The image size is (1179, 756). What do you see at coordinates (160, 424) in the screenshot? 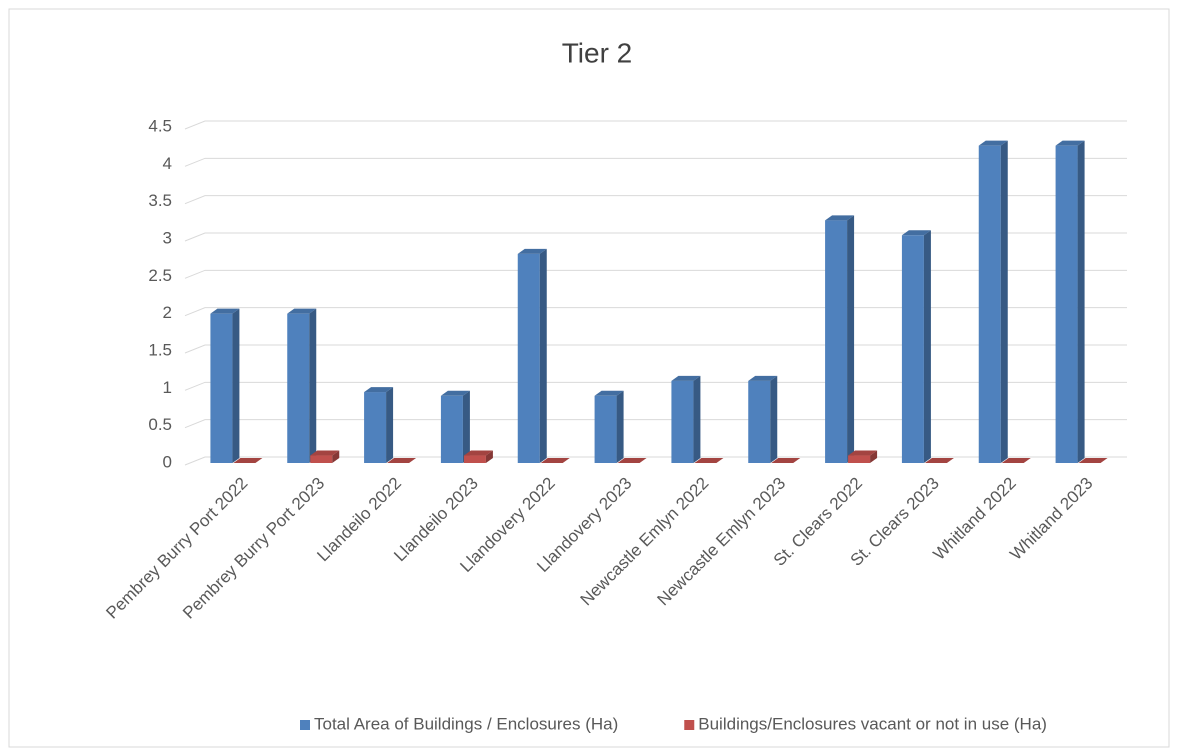
I see `y-tick-label: 0.5` at bounding box center [160, 424].